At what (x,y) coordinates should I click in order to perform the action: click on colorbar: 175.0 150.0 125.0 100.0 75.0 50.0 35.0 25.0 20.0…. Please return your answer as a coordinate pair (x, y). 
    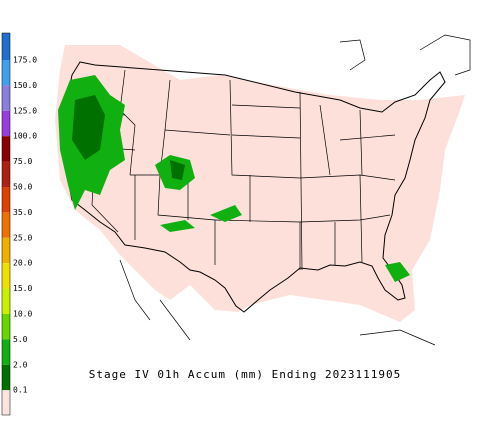
    Looking at the image, I should click on (19, 224).